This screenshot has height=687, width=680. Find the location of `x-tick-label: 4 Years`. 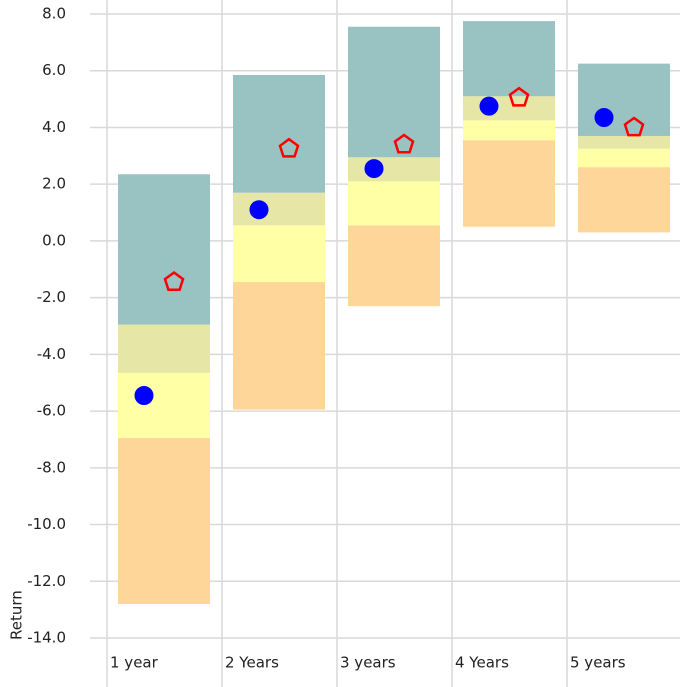

x-tick-label: 4 Years is located at coordinates (482, 663).